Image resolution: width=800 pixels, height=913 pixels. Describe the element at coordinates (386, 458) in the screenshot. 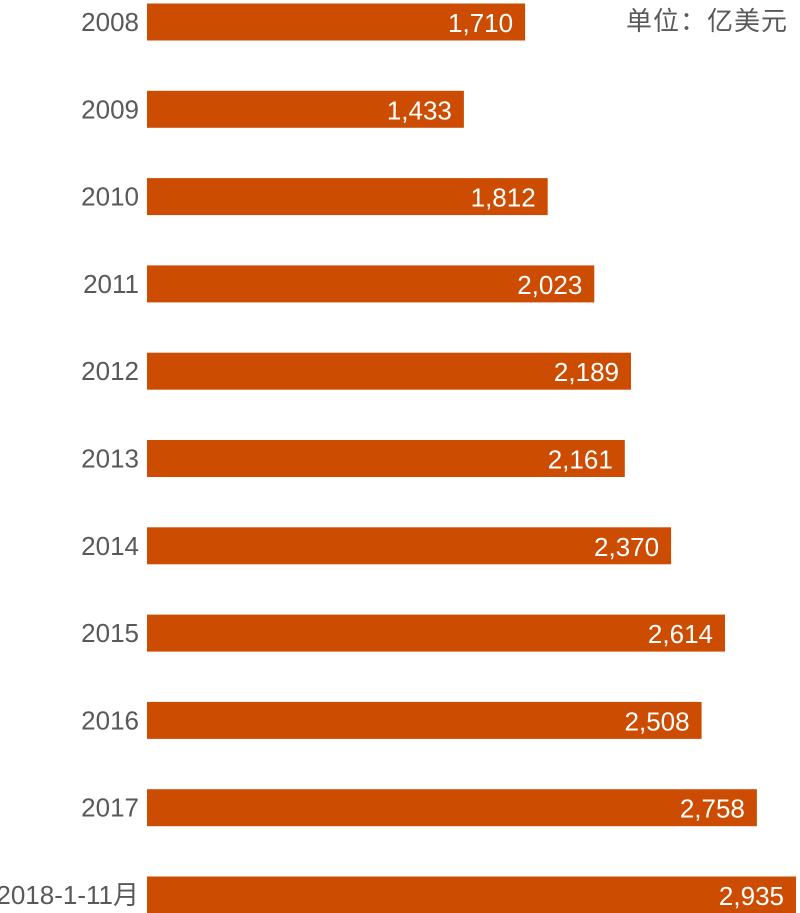

I see `bar-2013` at that location.